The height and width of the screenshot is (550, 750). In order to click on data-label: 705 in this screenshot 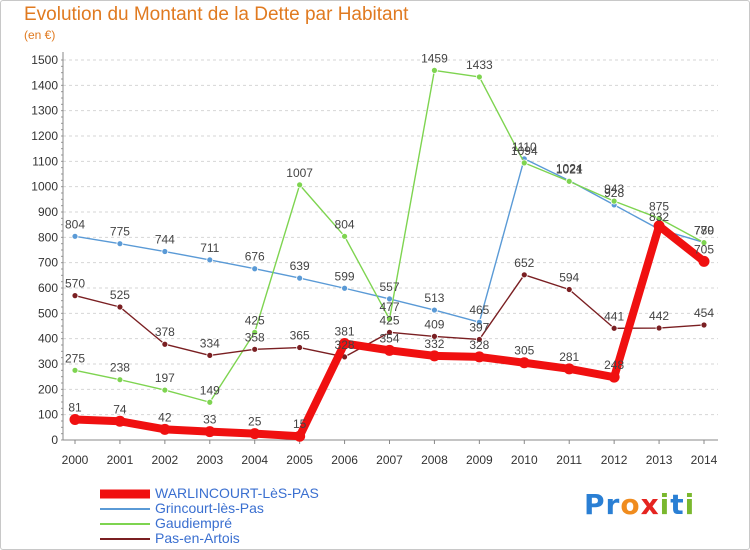, I will do `click(704, 249)`.